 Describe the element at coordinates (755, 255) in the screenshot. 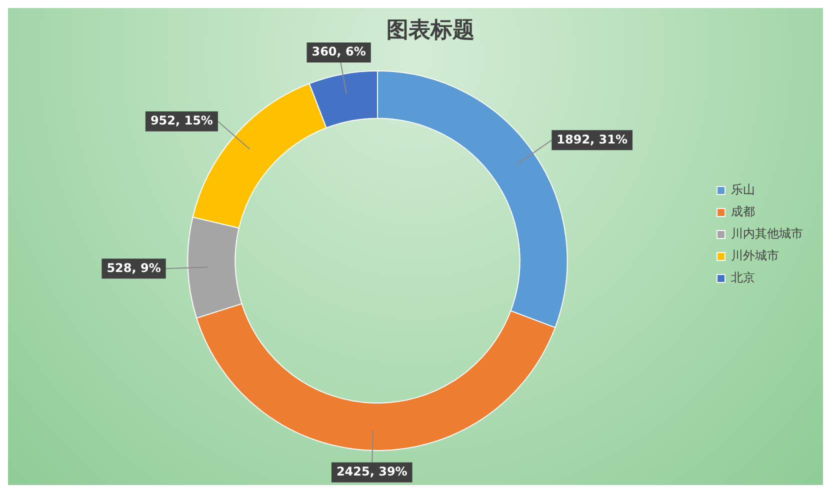

I see `legend-label: 川外城市` at that location.